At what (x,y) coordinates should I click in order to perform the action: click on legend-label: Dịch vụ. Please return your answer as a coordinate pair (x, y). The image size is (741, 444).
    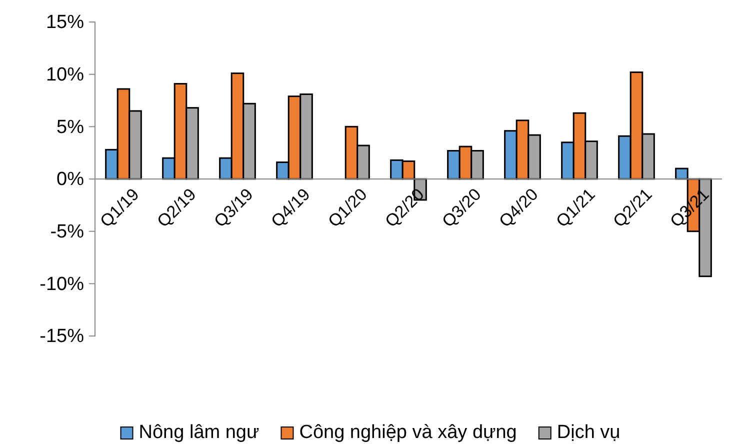
    Looking at the image, I should click on (588, 432).